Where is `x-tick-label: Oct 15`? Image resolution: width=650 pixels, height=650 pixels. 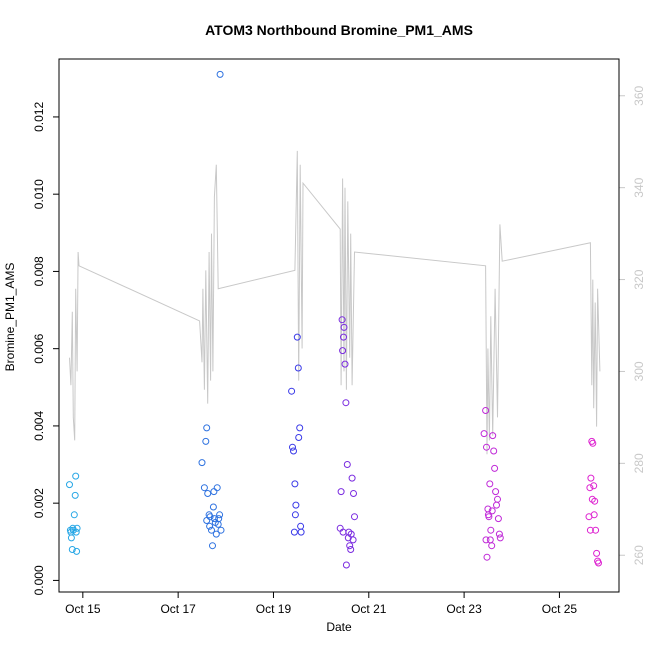
x-tick-label: Oct 15 is located at coordinates (83, 609).